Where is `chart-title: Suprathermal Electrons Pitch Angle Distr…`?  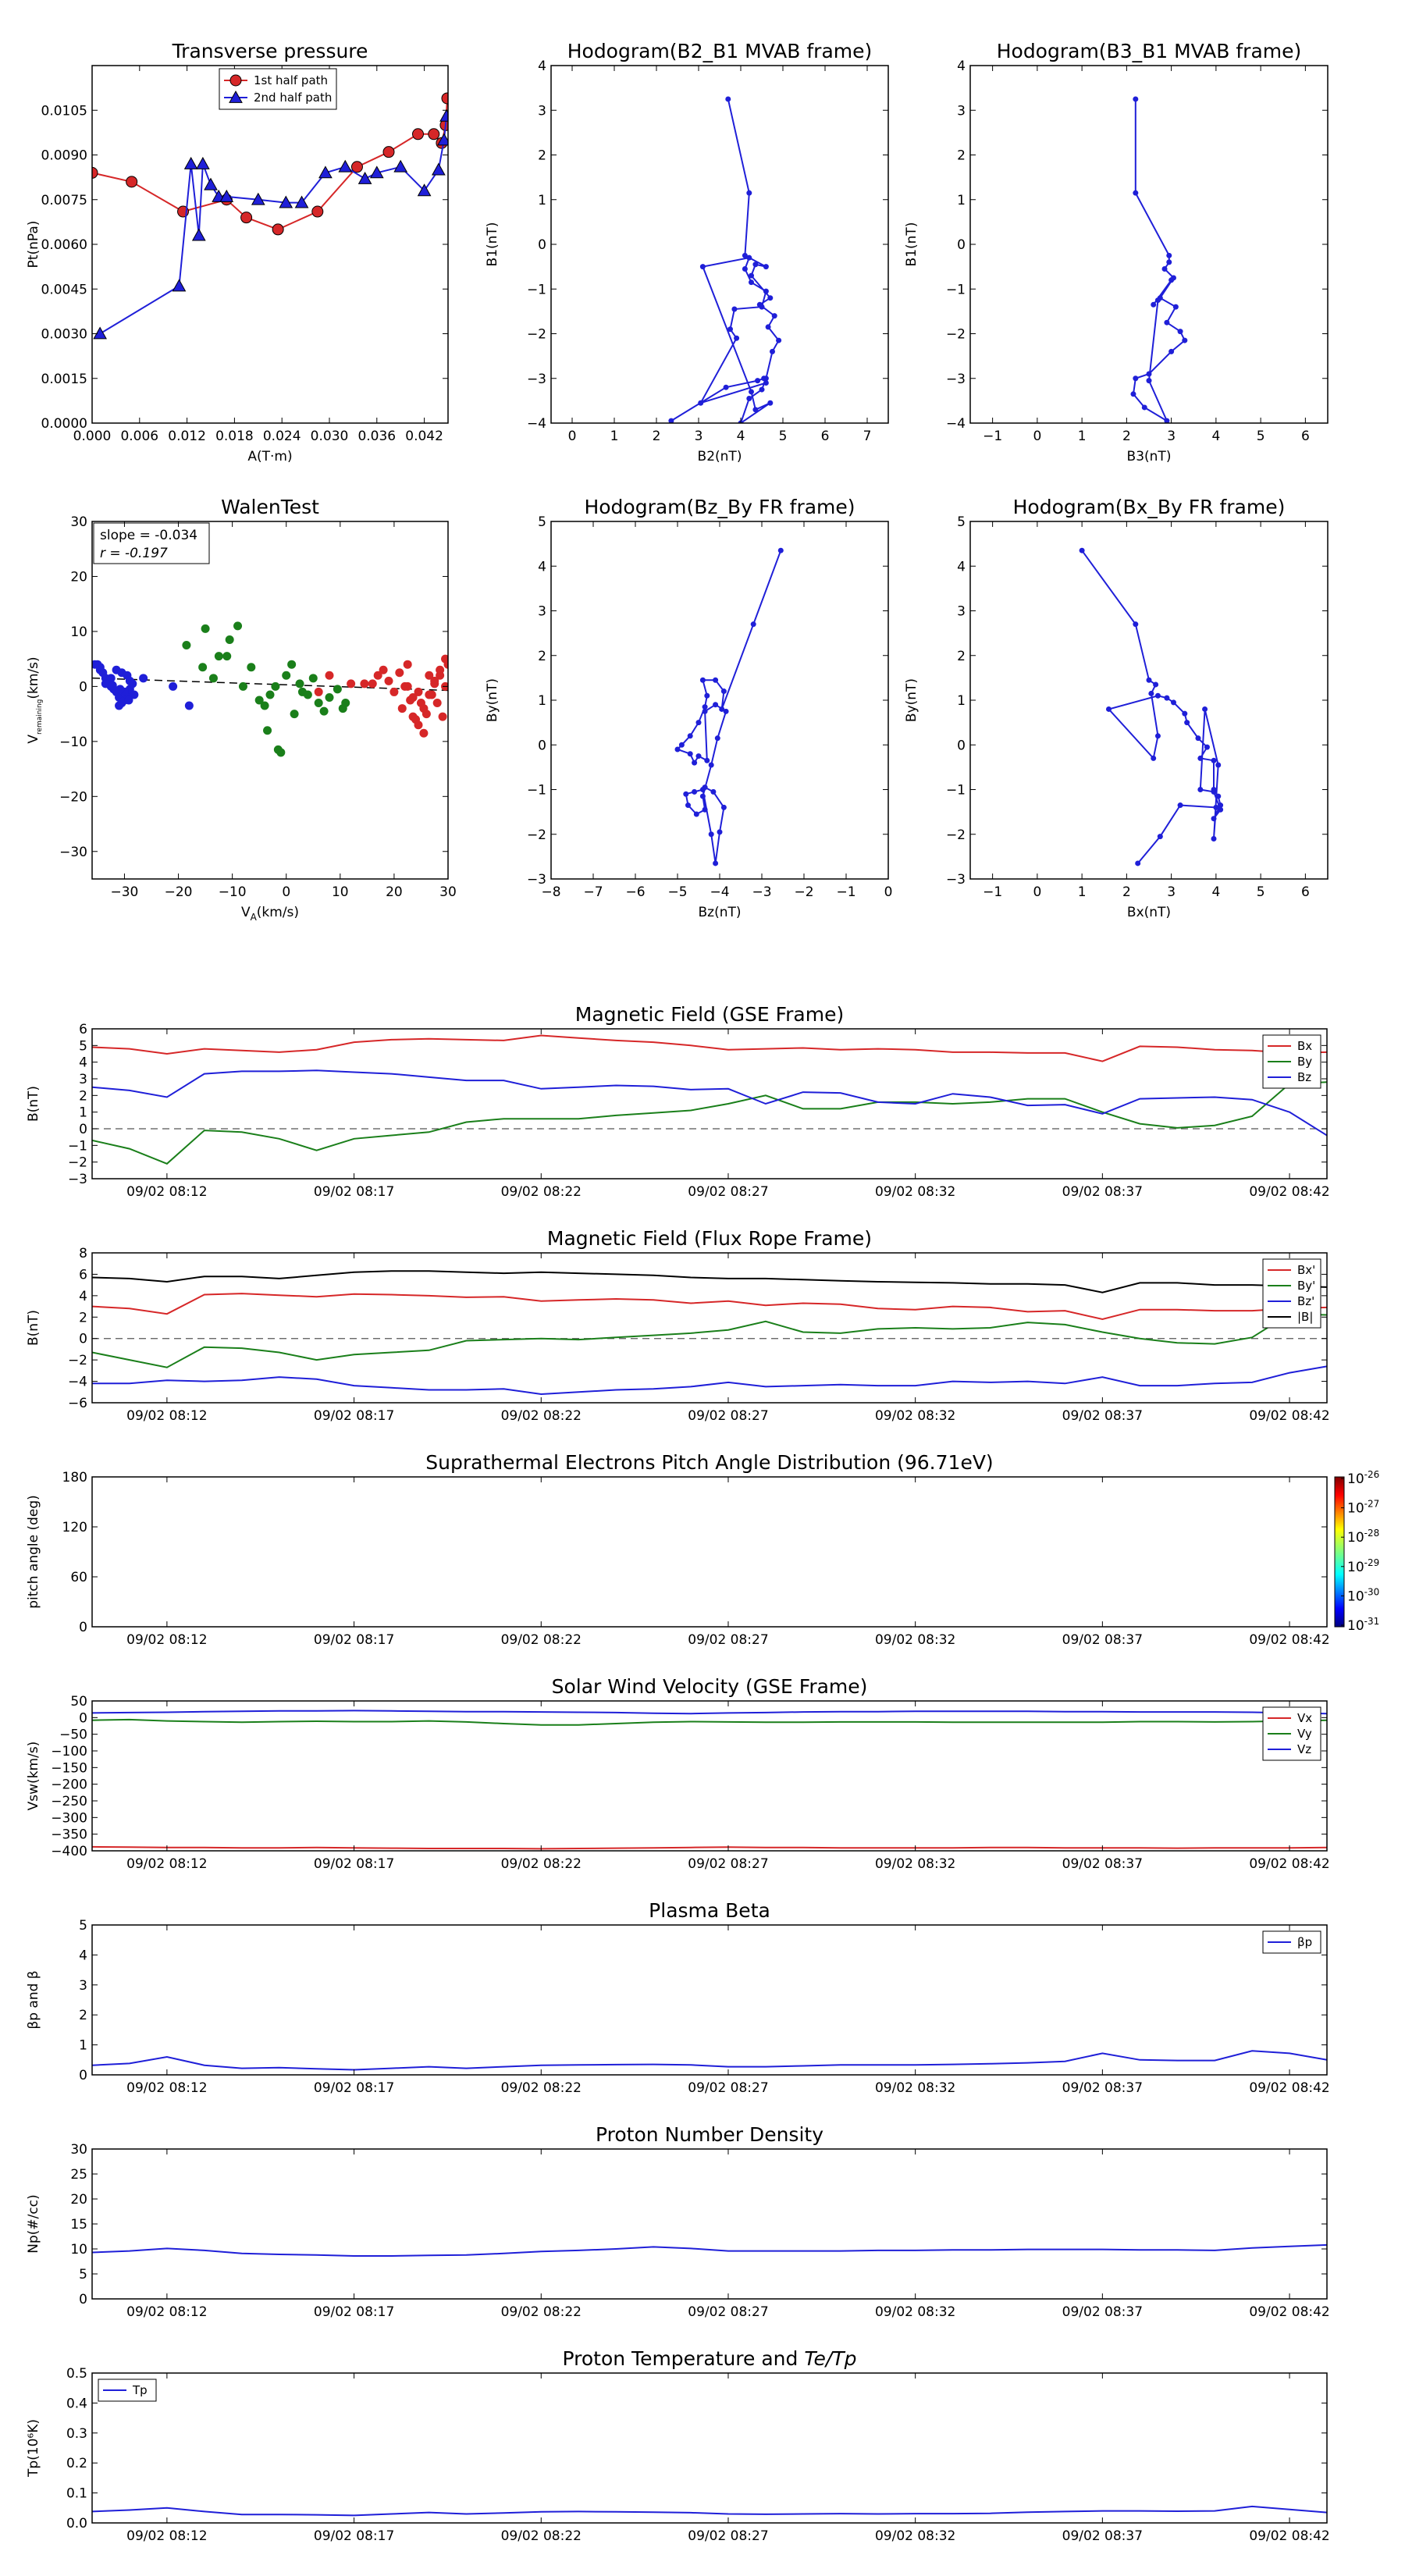 chart-title: Suprathermal Electrons Pitch Angle Distr… is located at coordinates (709, 1462).